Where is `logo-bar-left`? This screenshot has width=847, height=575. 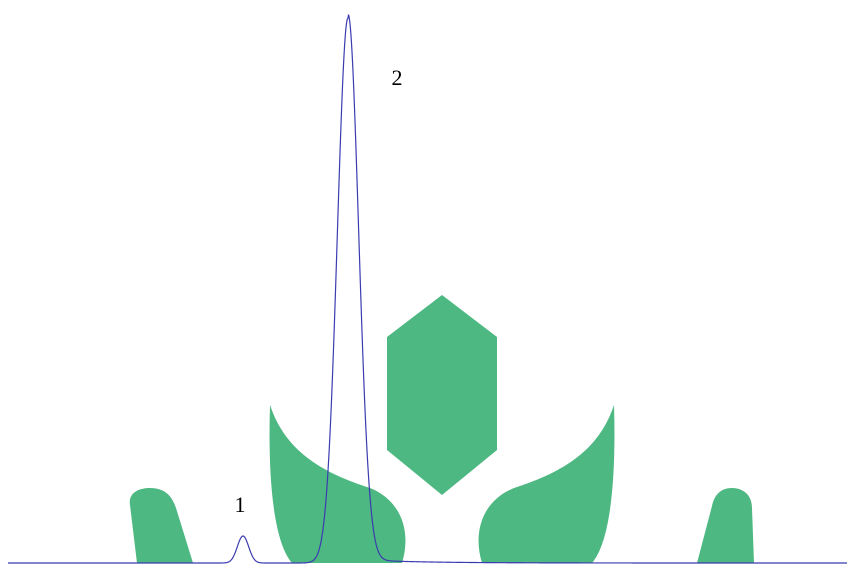 logo-bar-left is located at coordinates (161, 525).